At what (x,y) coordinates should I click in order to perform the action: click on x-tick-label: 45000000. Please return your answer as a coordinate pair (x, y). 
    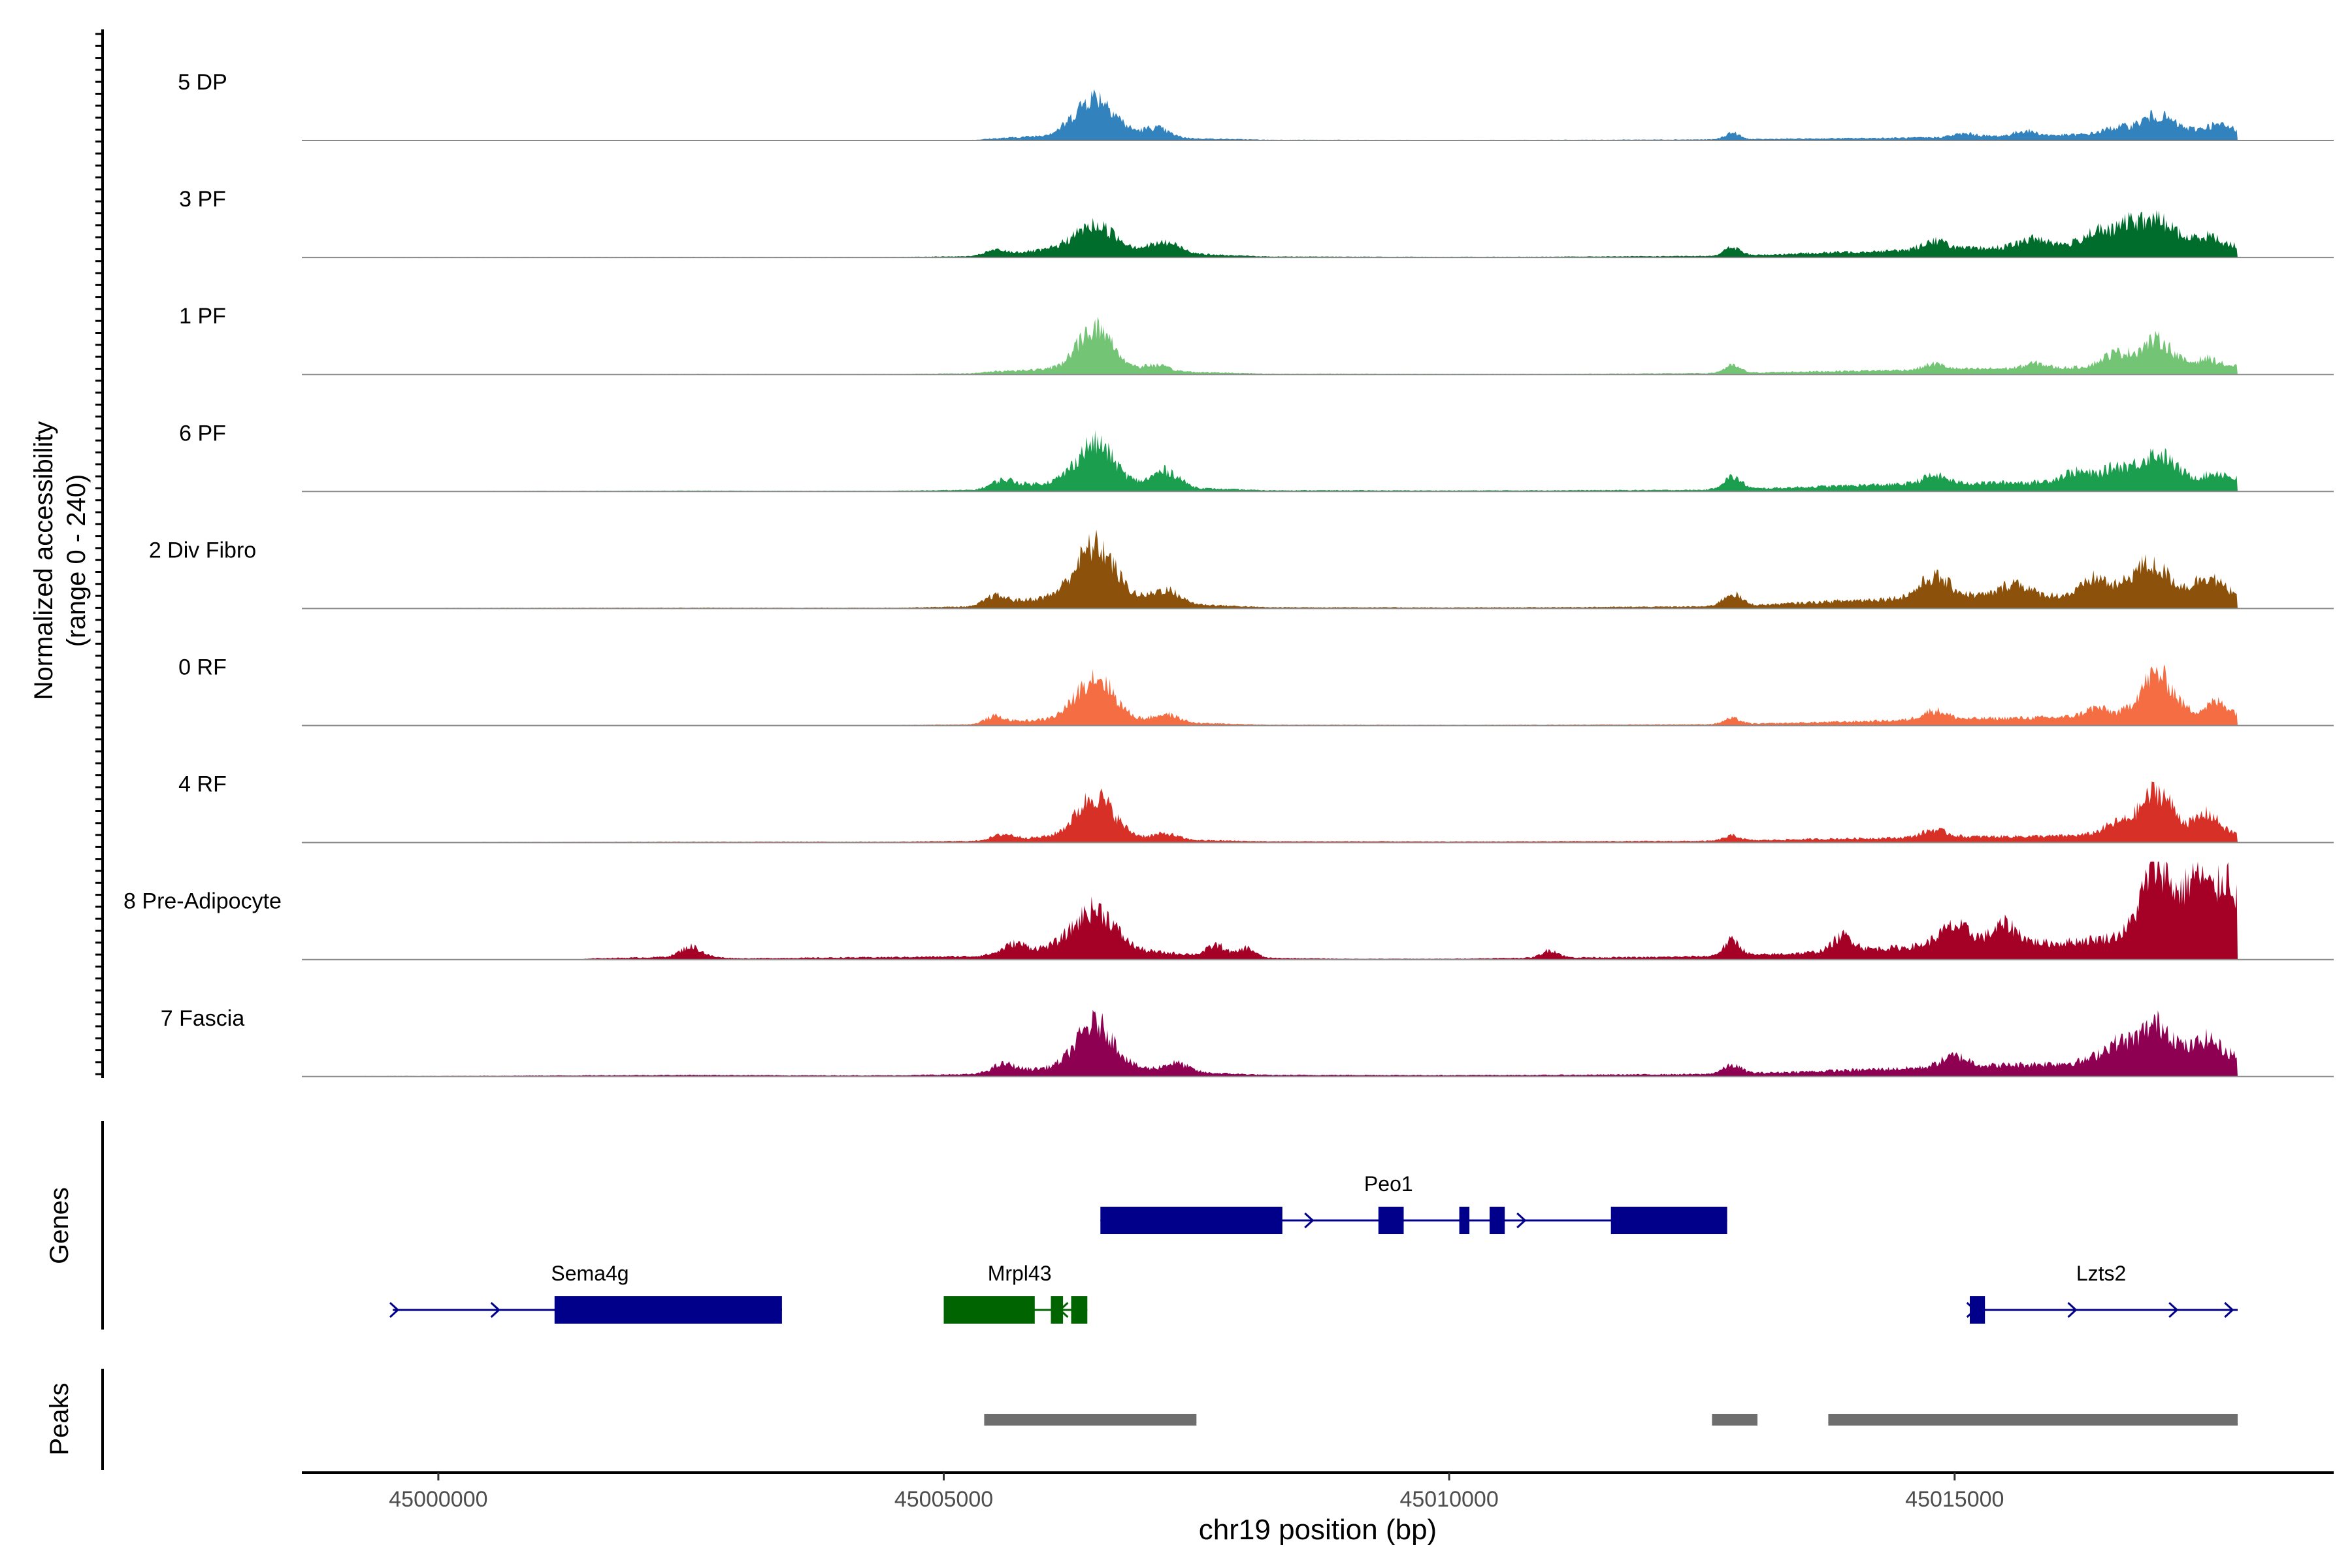
    Looking at the image, I should click on (438, 1499).